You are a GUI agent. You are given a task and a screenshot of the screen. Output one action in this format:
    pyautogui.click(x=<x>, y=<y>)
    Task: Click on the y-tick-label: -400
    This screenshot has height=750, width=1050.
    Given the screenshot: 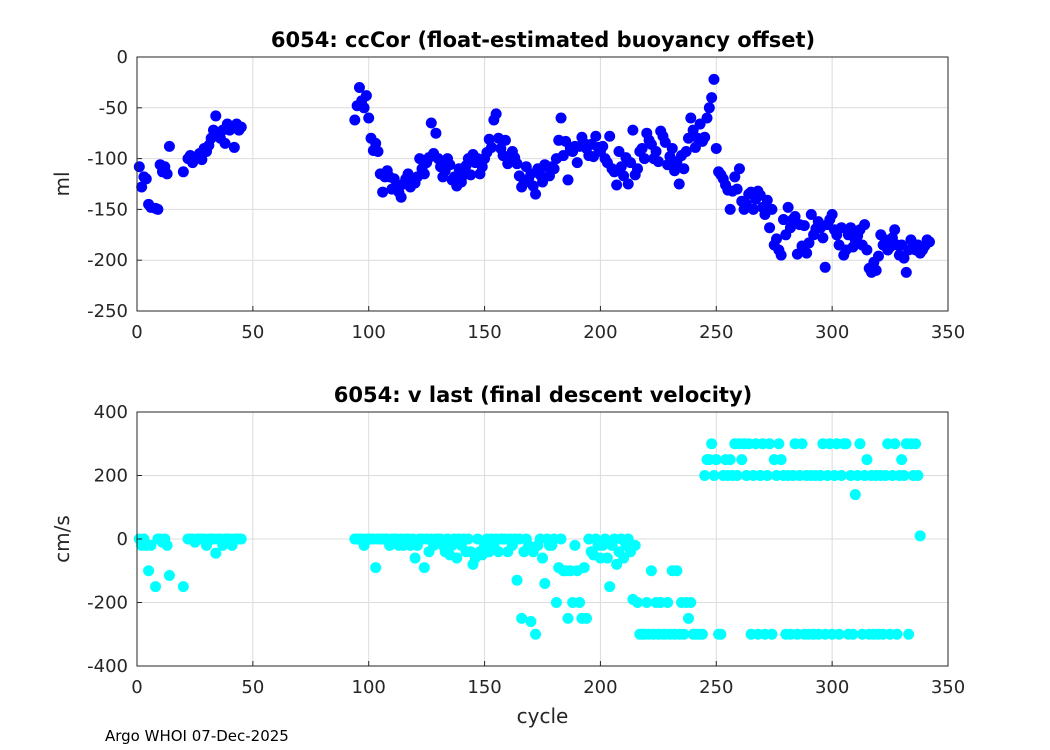 What is the action you would take?
    pyautogui.click(x=107, y=666)
    